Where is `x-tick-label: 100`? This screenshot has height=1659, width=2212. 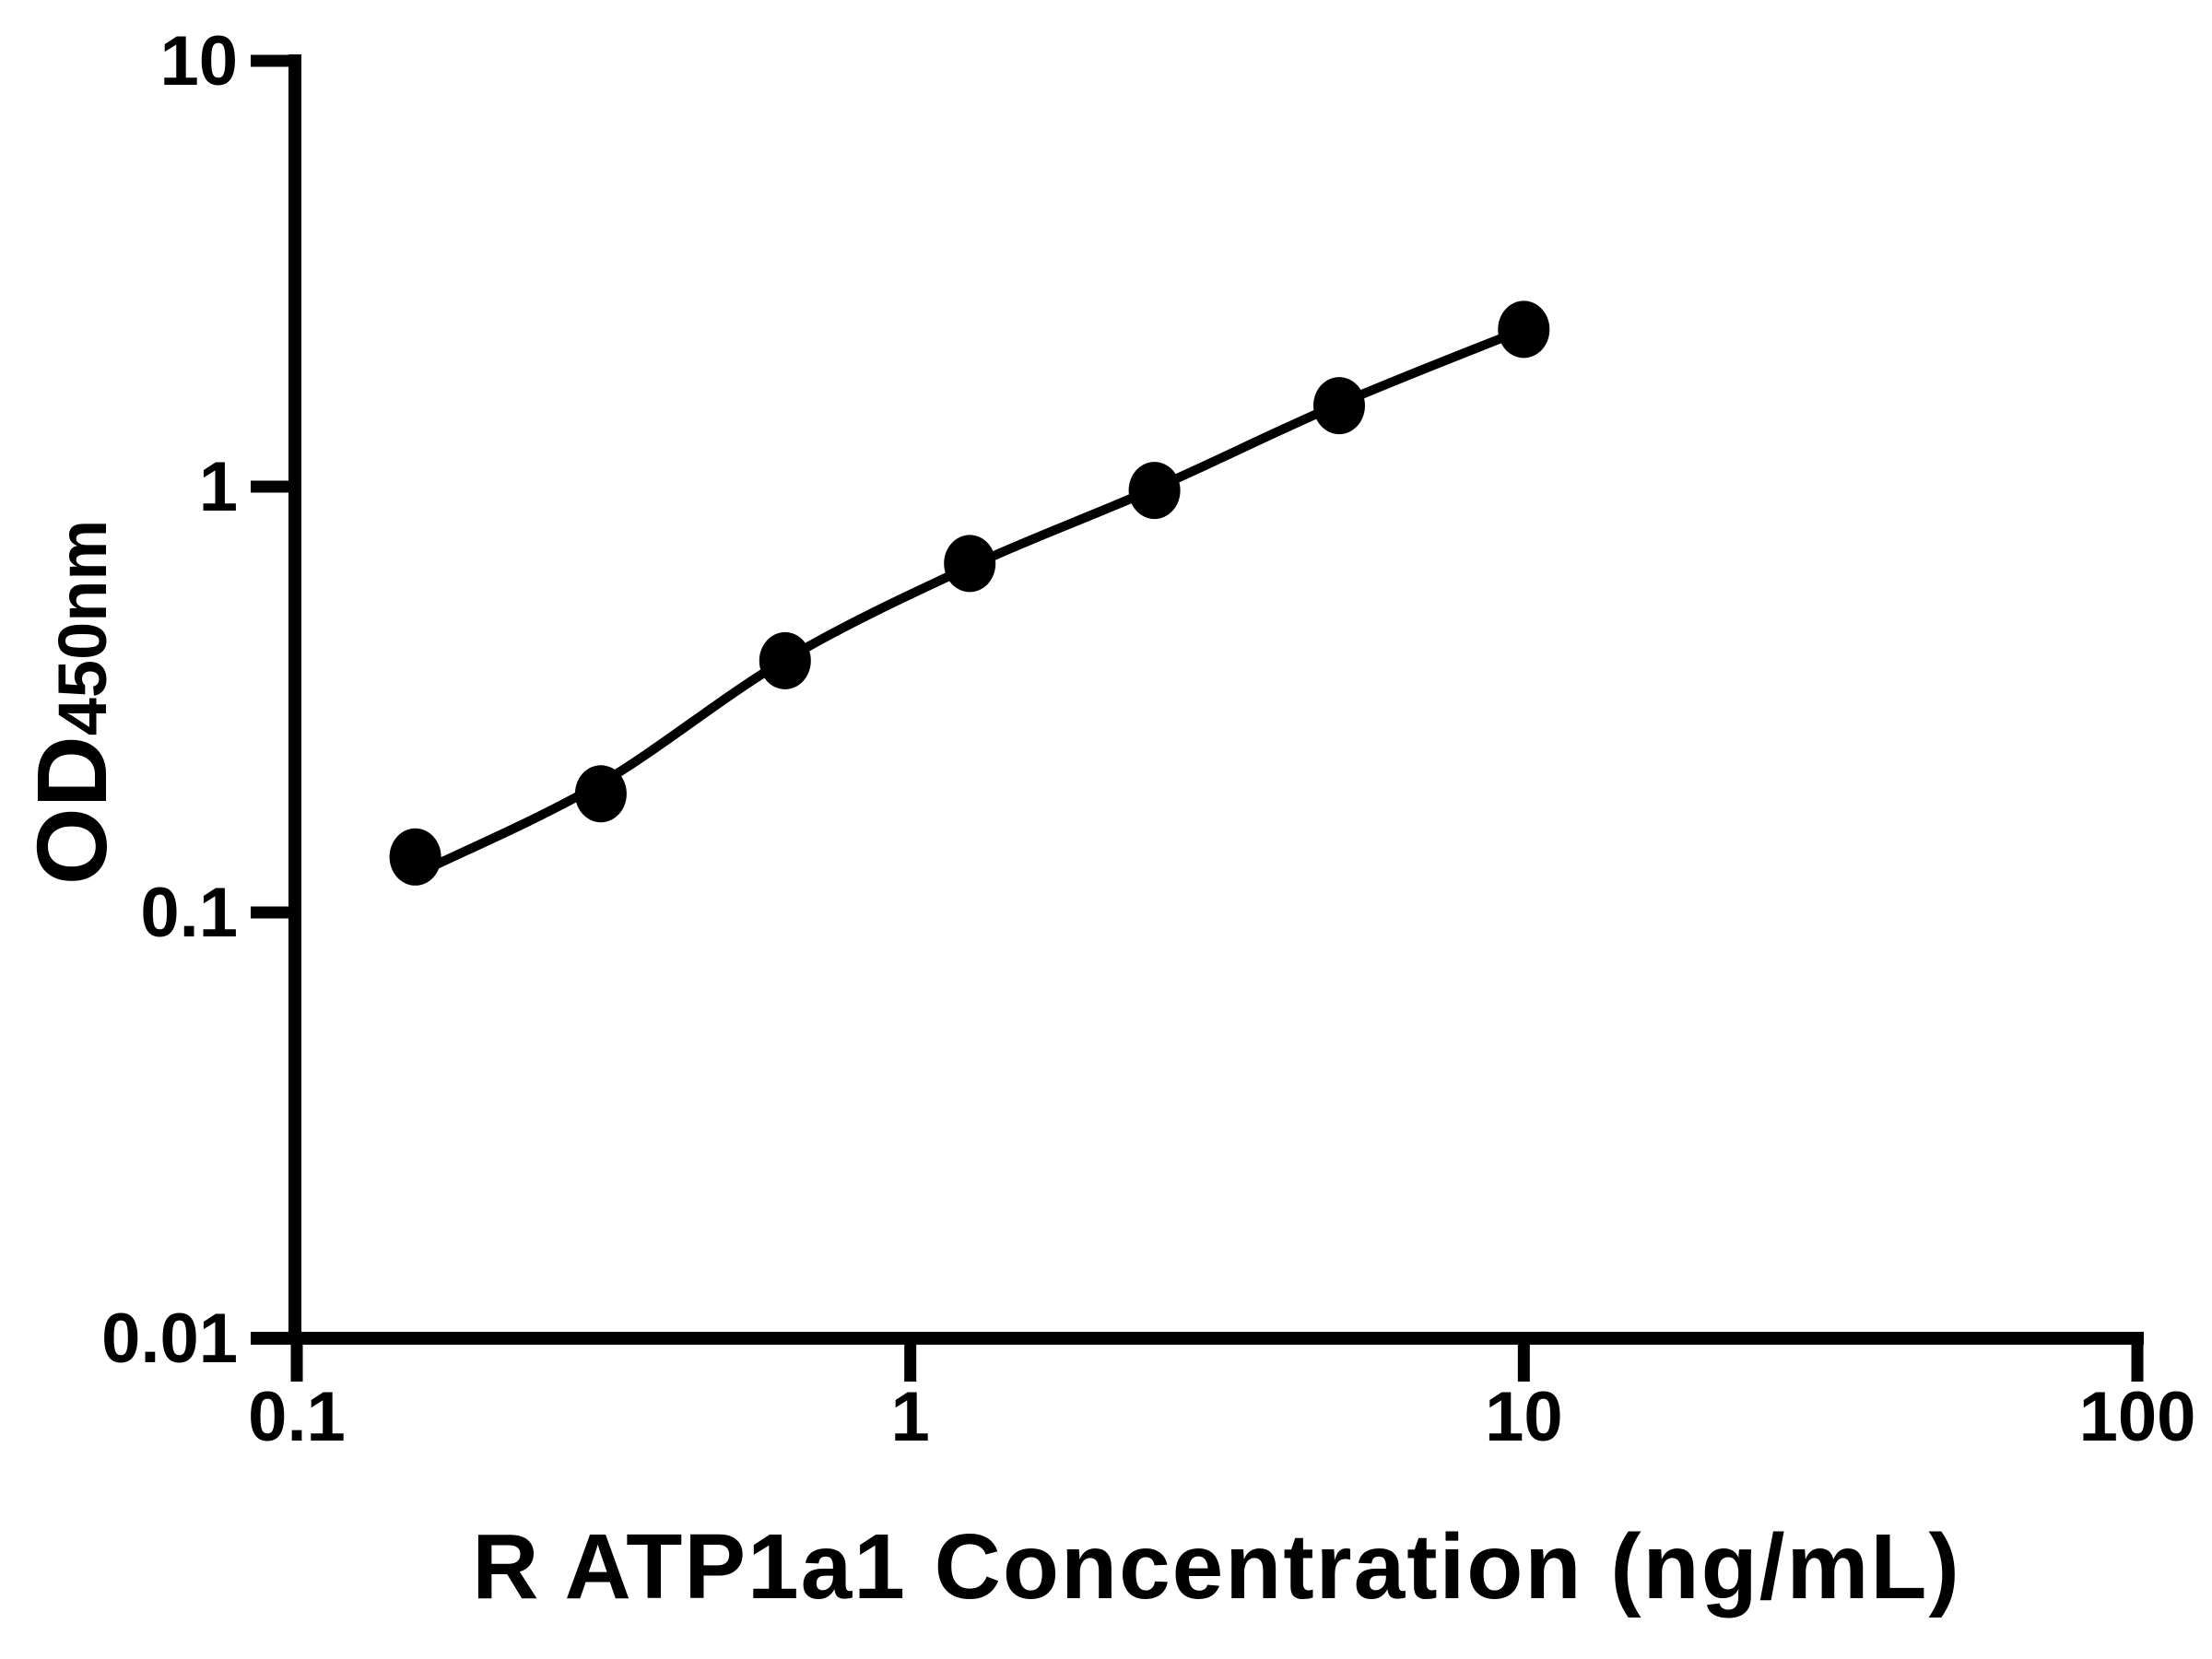 x-tick-label: 100 is located at coordinates (2137, 1417).